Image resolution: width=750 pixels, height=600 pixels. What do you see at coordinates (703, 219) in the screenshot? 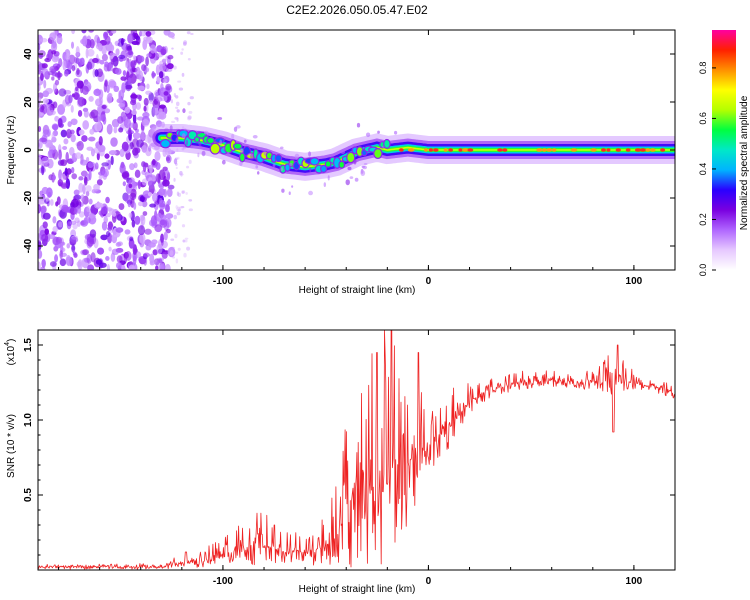
I see `colorbar-tick-label: 0.2` at bounding box center [703, 219].